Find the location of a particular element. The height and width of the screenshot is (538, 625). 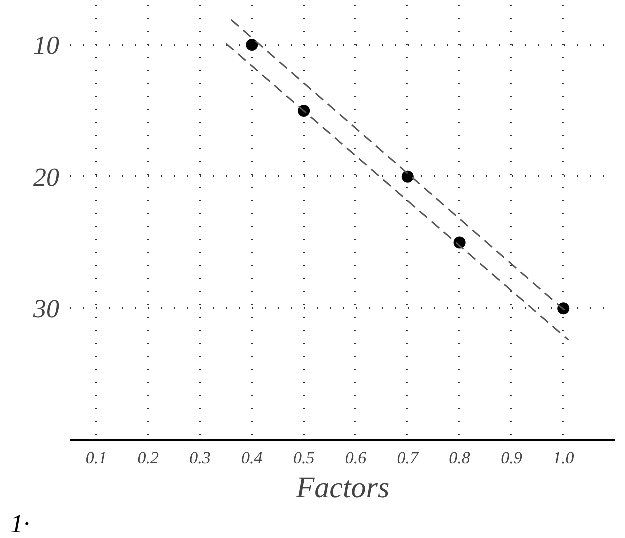

x-tick-label: 0.9 is located at coordinates (512, 458).